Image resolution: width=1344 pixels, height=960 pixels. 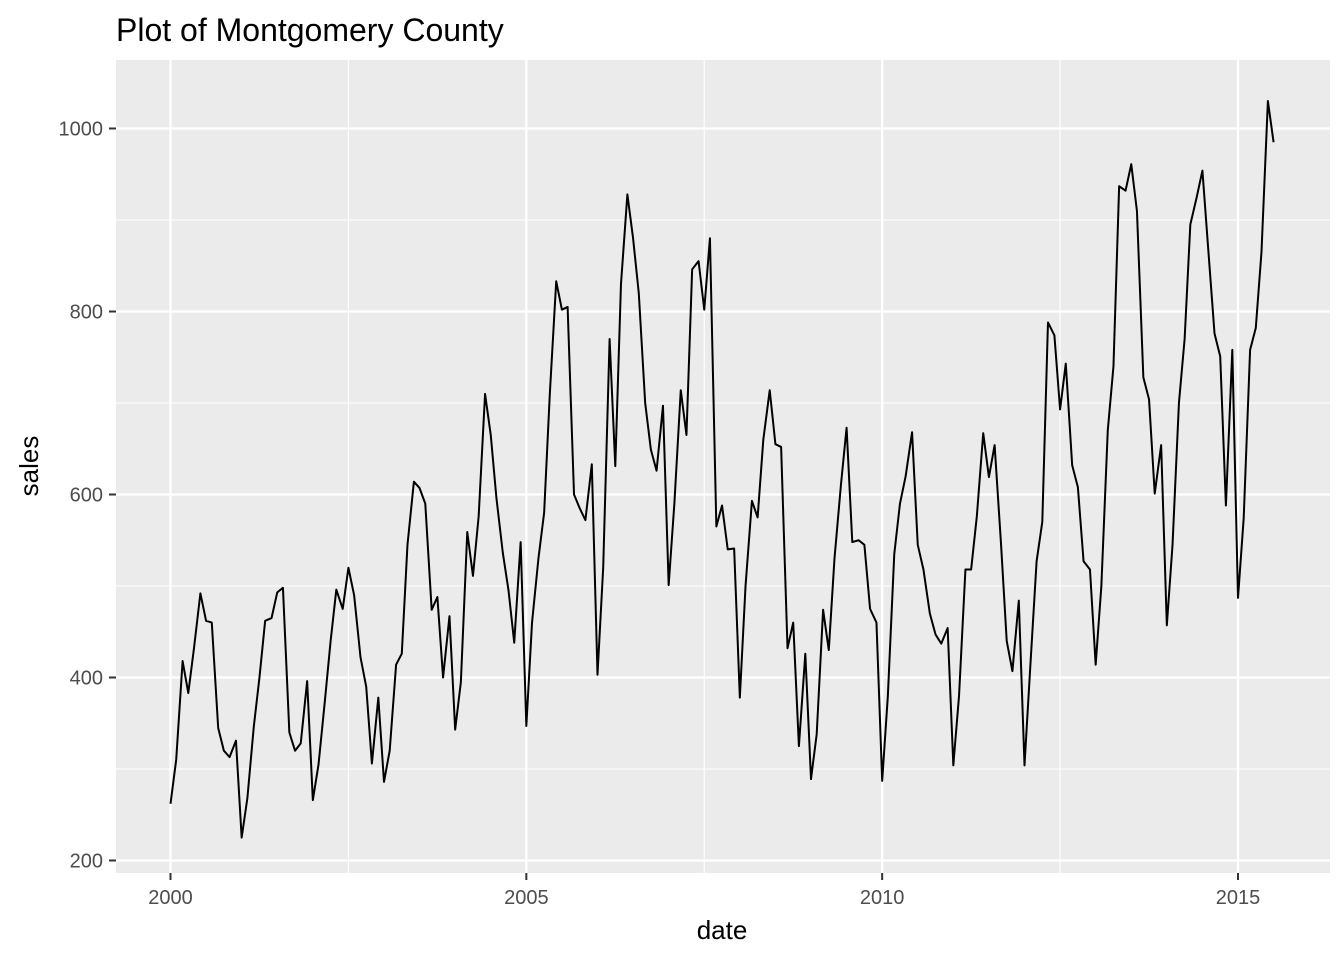 I want to click on y-tick-label: 200, so click(x=86, y=862).